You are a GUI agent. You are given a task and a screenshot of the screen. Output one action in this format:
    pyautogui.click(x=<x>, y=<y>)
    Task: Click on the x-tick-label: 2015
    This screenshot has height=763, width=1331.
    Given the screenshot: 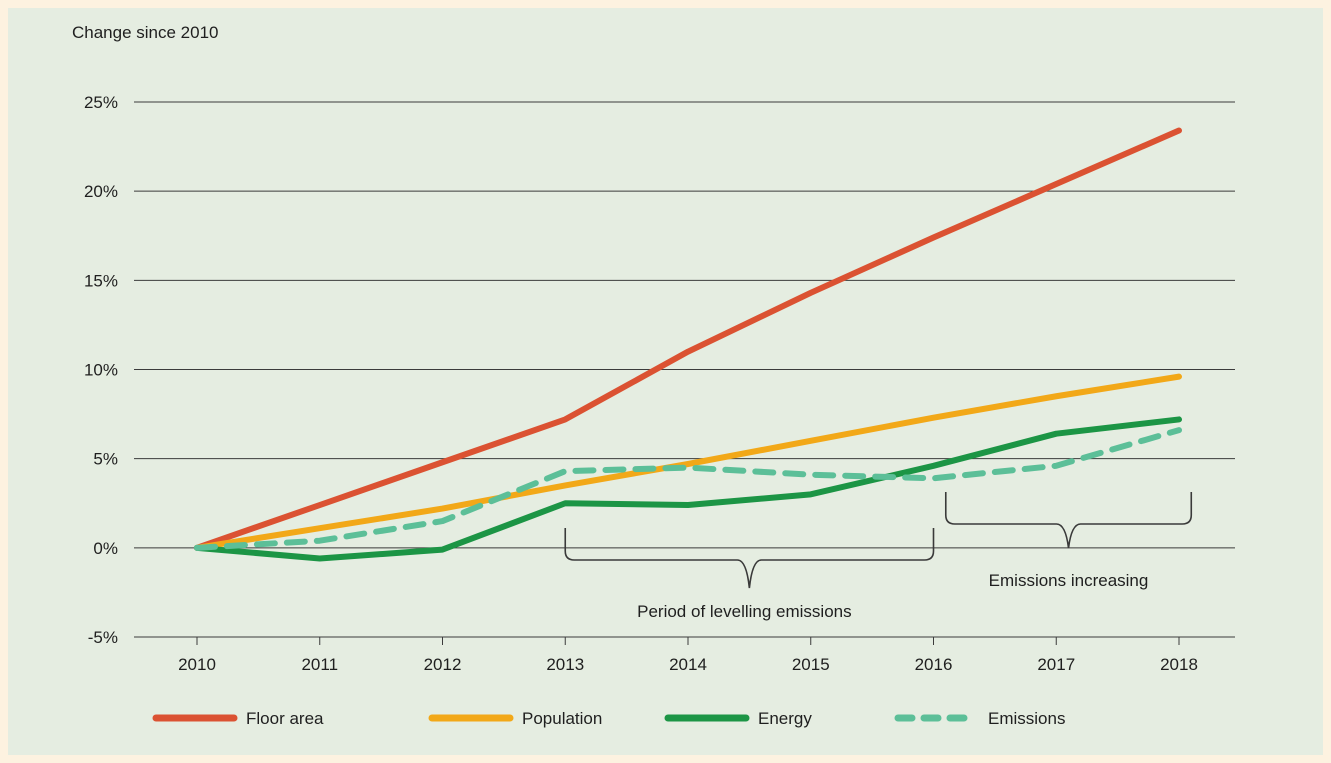 What is the action you would take?
    pyautogui.click(x=811, y=664)
    